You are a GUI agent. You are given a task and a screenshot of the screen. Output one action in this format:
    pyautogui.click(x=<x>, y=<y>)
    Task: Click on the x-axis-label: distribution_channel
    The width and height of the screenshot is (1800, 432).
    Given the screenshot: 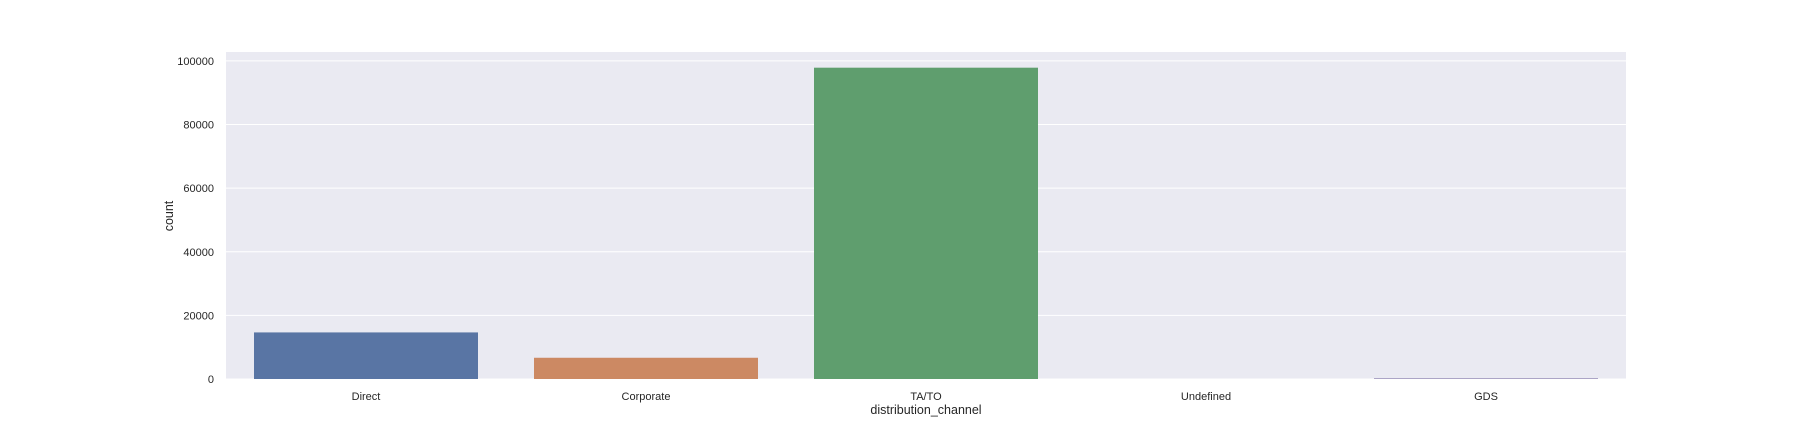 What is the action you would take?
    pyautogui.click(x=925, y=410)
    